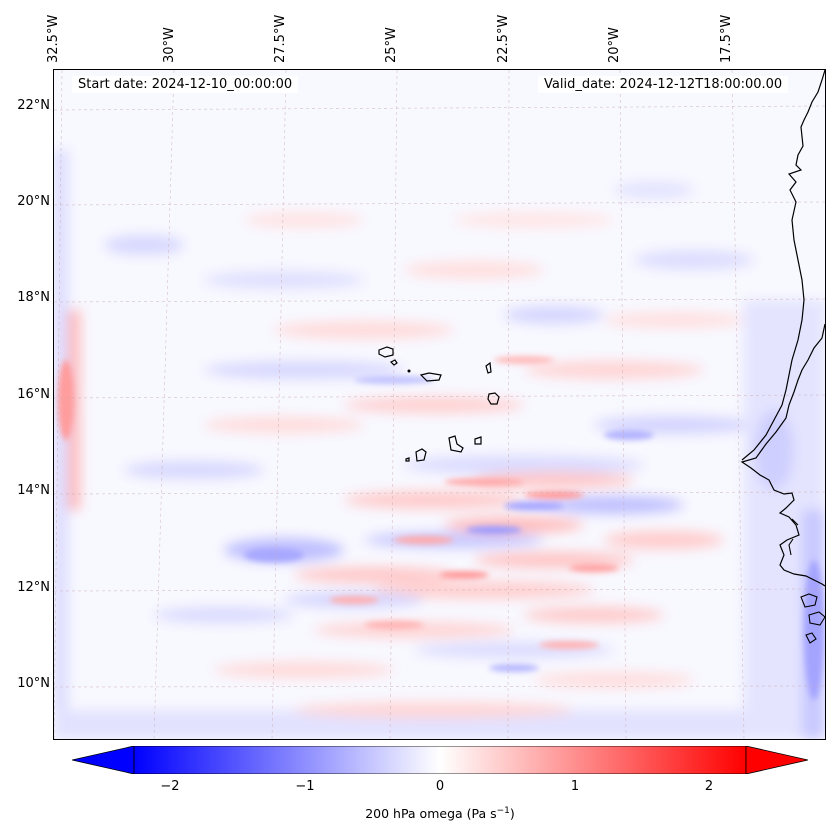 The height and width of the screenshot is (839, 837). I want to click on lat-label-18n: 18°N, so click(33, 297).